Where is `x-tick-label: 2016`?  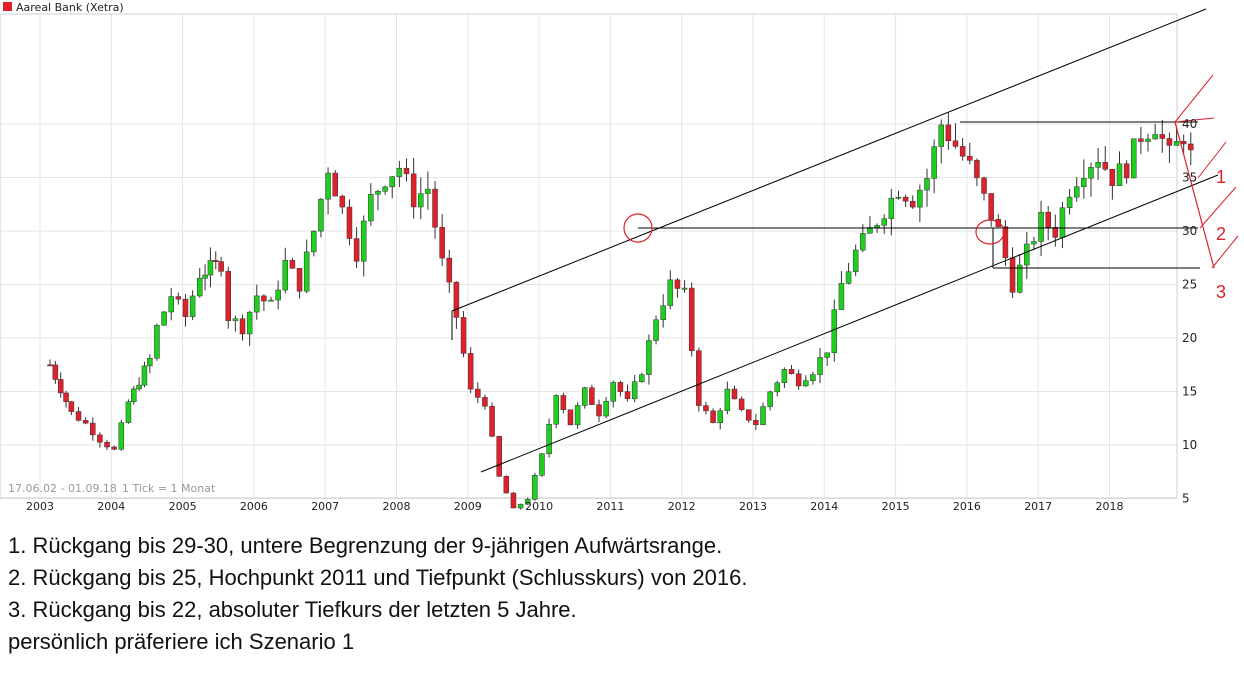
x-tick-label: 2016 is located at coordinates (967, 506).